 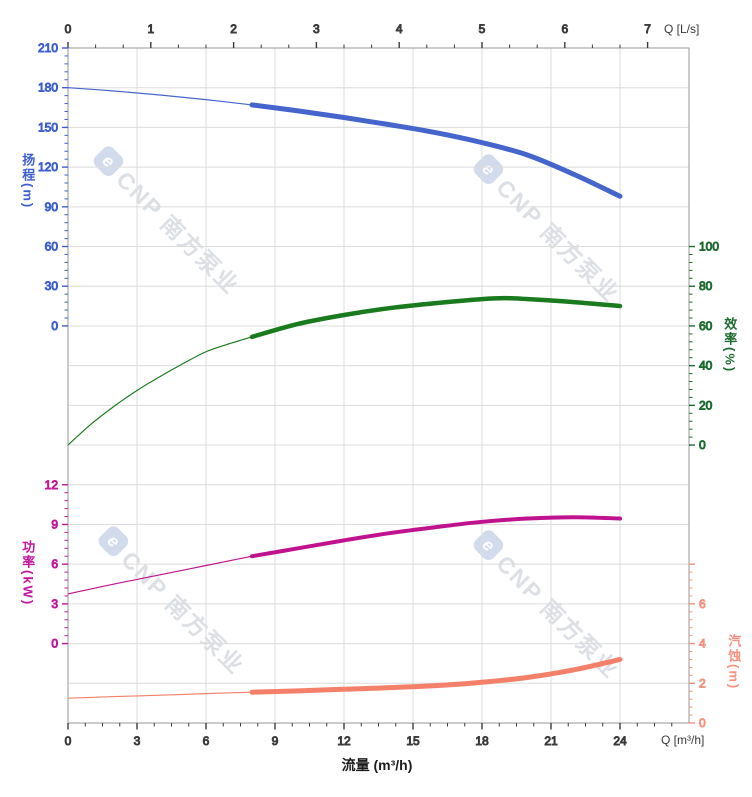 What do you see at coordinates (28, 573) in the screenshot?
I see `power-axis-title: 功率(kW)` at bounding box center [28, 573].